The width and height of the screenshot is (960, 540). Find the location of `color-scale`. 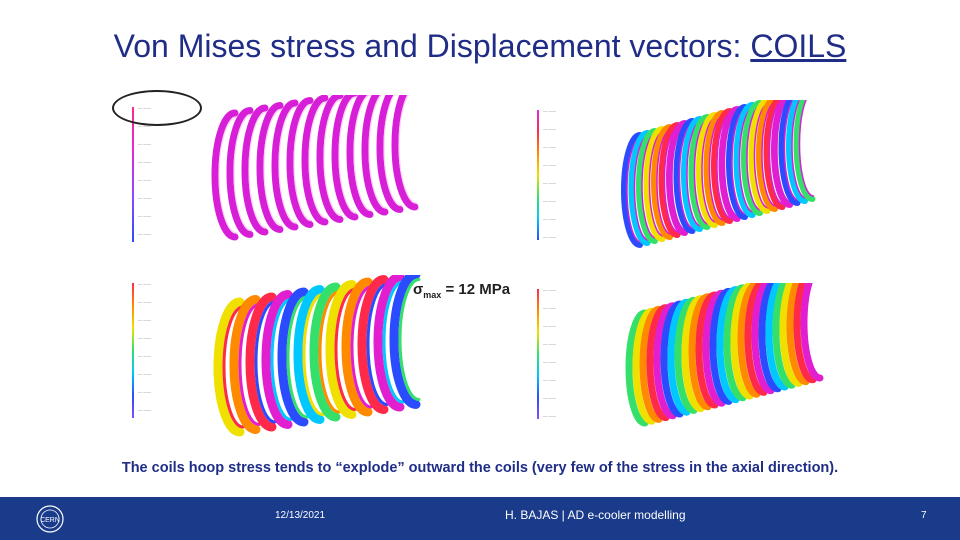

color-scale is located at coordinates (538, 354).